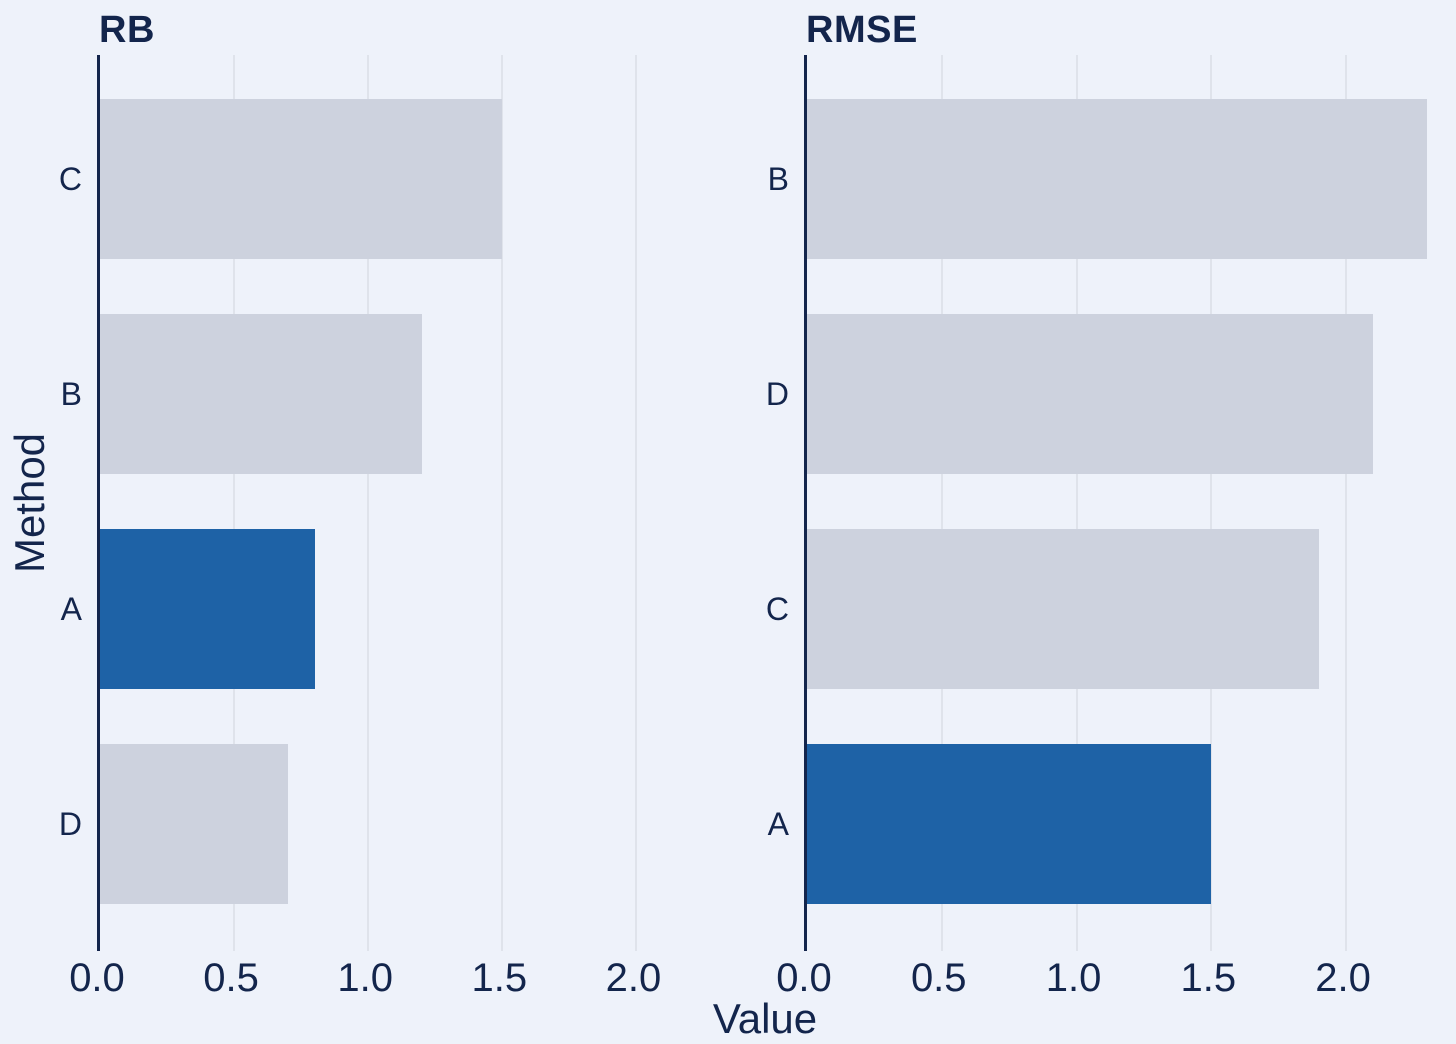 This screenshot has height=1044, width=1456. I want to click on panel-title-rmse: RMSE, so click(862, 30).